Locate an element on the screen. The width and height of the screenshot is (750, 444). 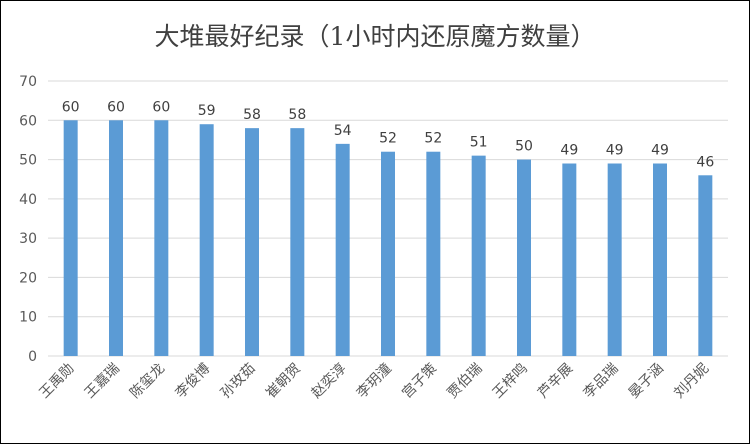
category-label-7: 李玥潼 is located at coordinates (374, 381).